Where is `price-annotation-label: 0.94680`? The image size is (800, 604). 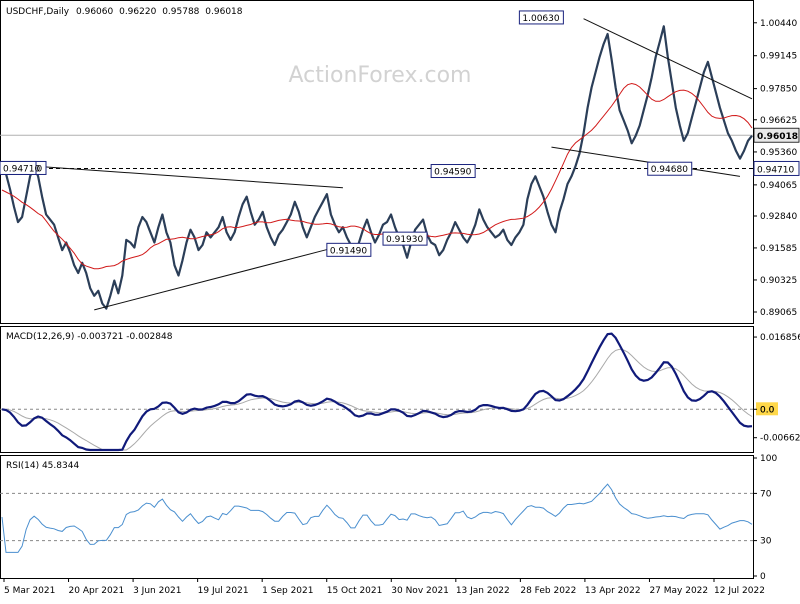 price-annotation-label: 0.94680 is located at coordinates (669, 170).